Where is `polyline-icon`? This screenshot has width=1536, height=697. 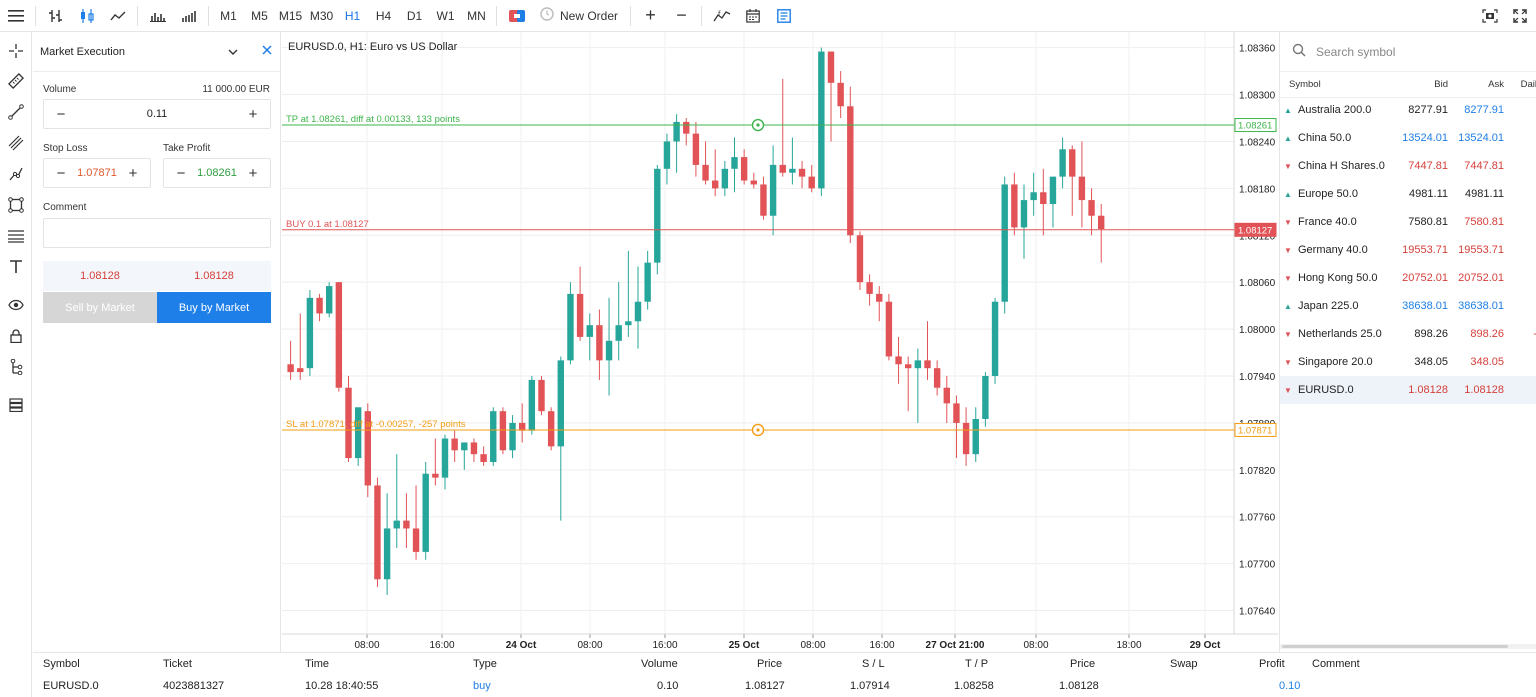
polyline-icon is located at coordinates (16, 174).